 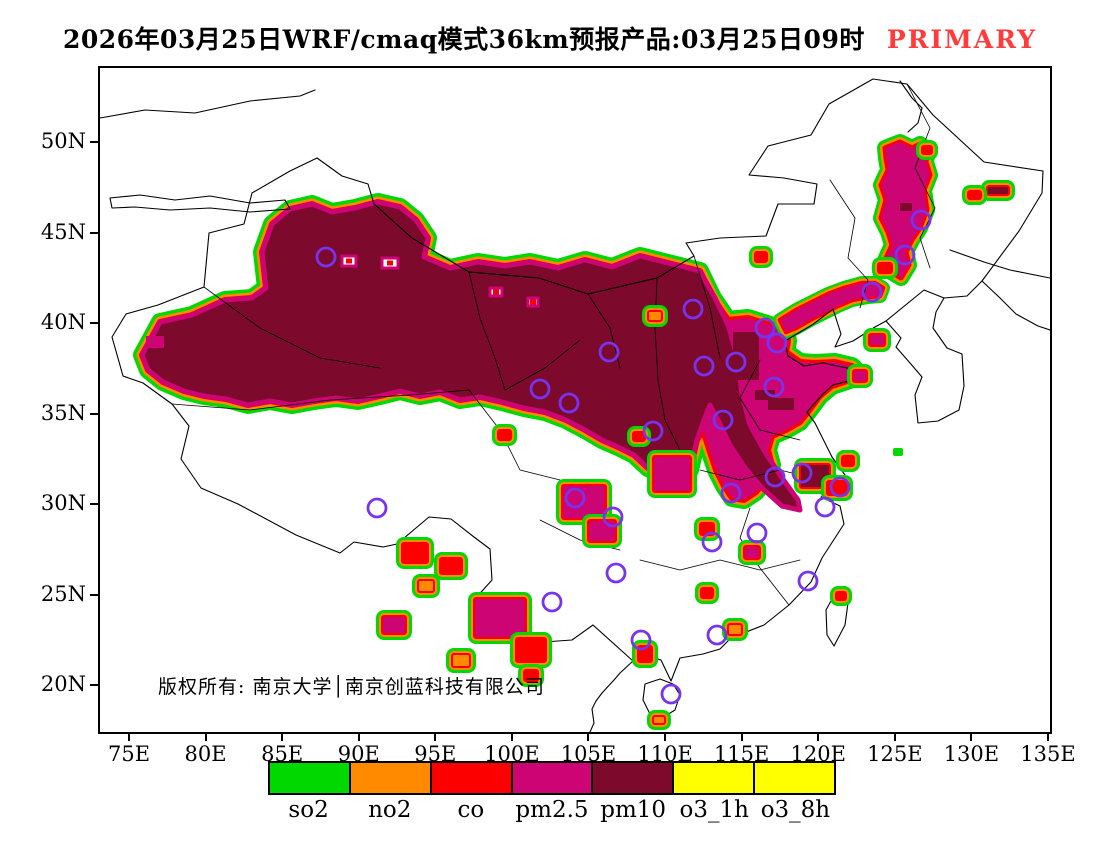 What do you see at coordinates (831, 307) in the screenshot?
I see `pollution-liaodong-strip` at bounding box center [831, 307].